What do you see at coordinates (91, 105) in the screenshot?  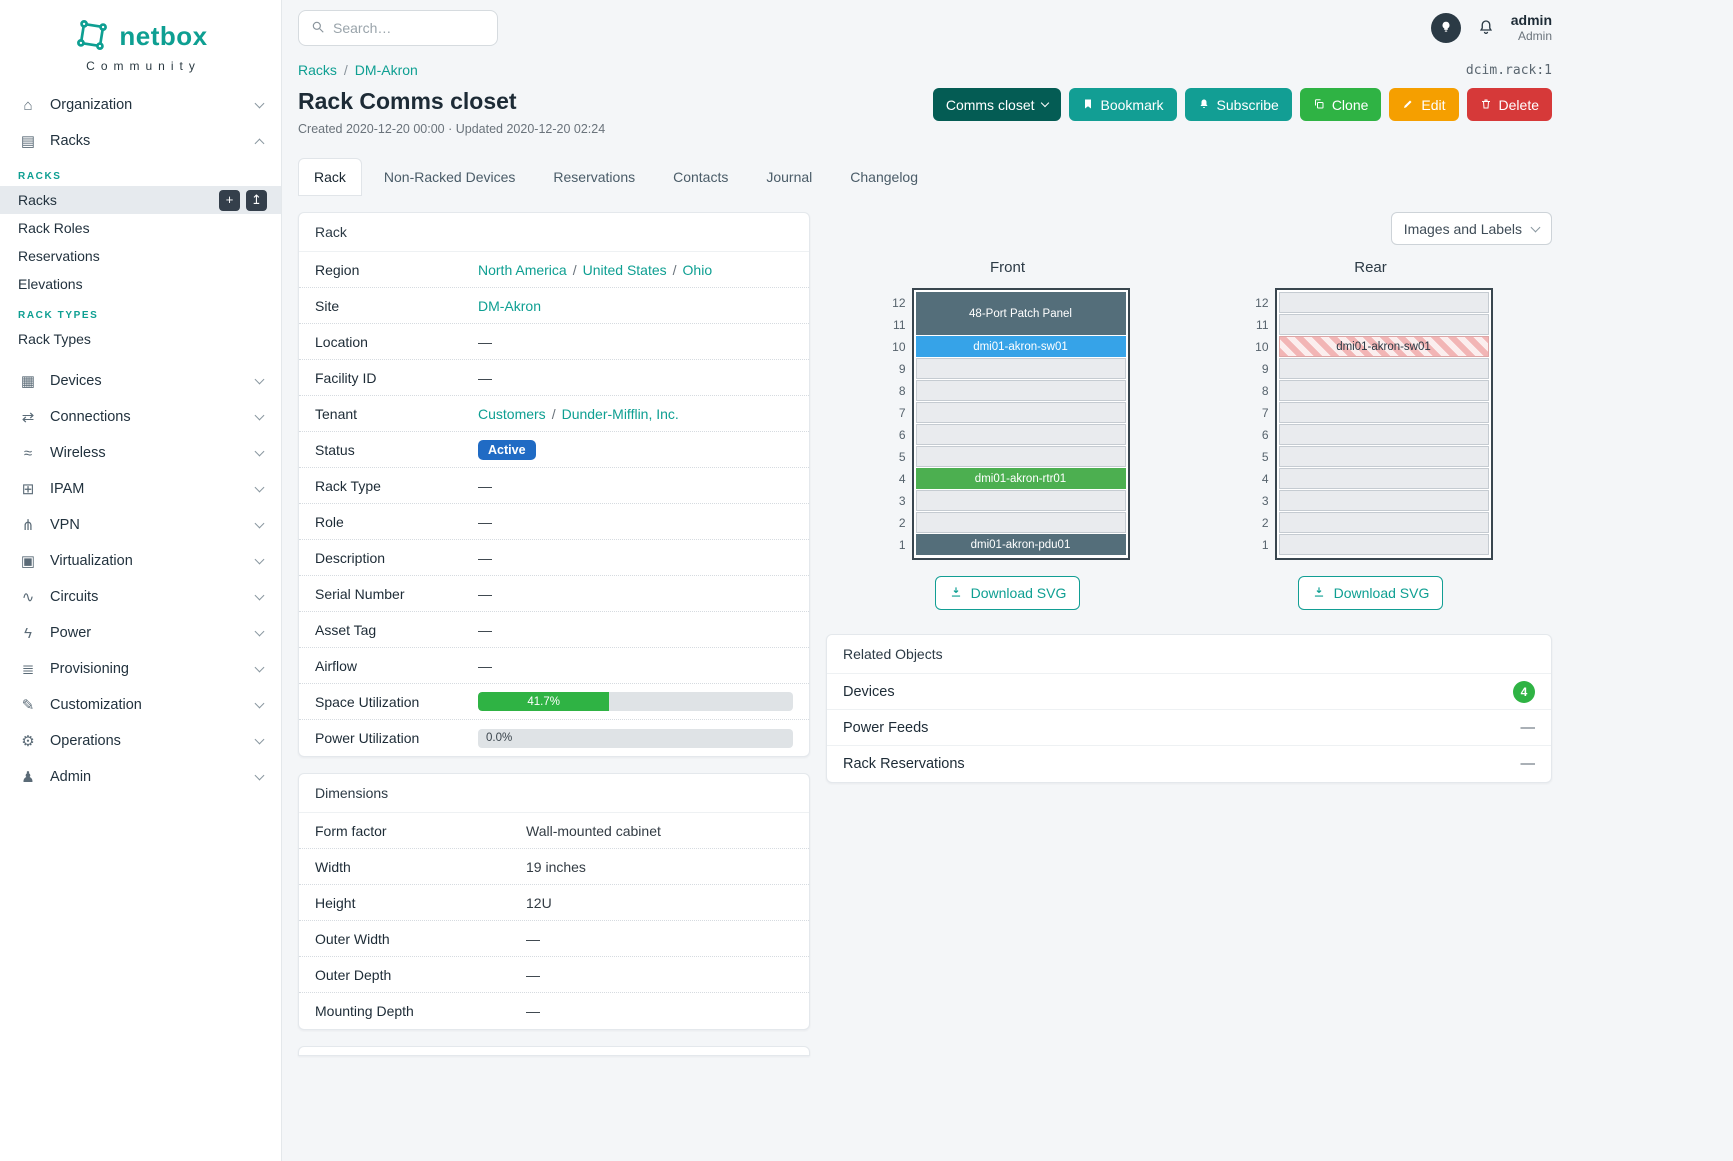 I see `sidebar-item-label: Organization` at bounding box center [91, 105].